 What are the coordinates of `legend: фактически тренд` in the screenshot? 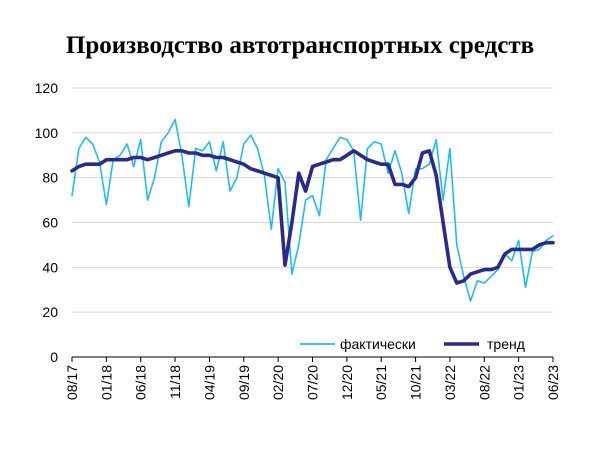 It's located at (412, 344).